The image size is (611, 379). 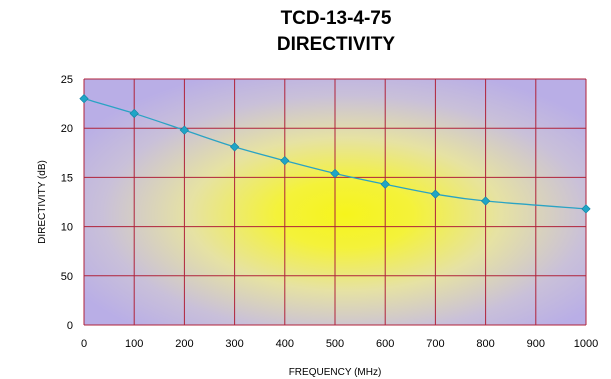 What do you see at coordinates (67, 178) in the screenshot?
I see `y-tick-label: 15` at bounding box center [67, 178].